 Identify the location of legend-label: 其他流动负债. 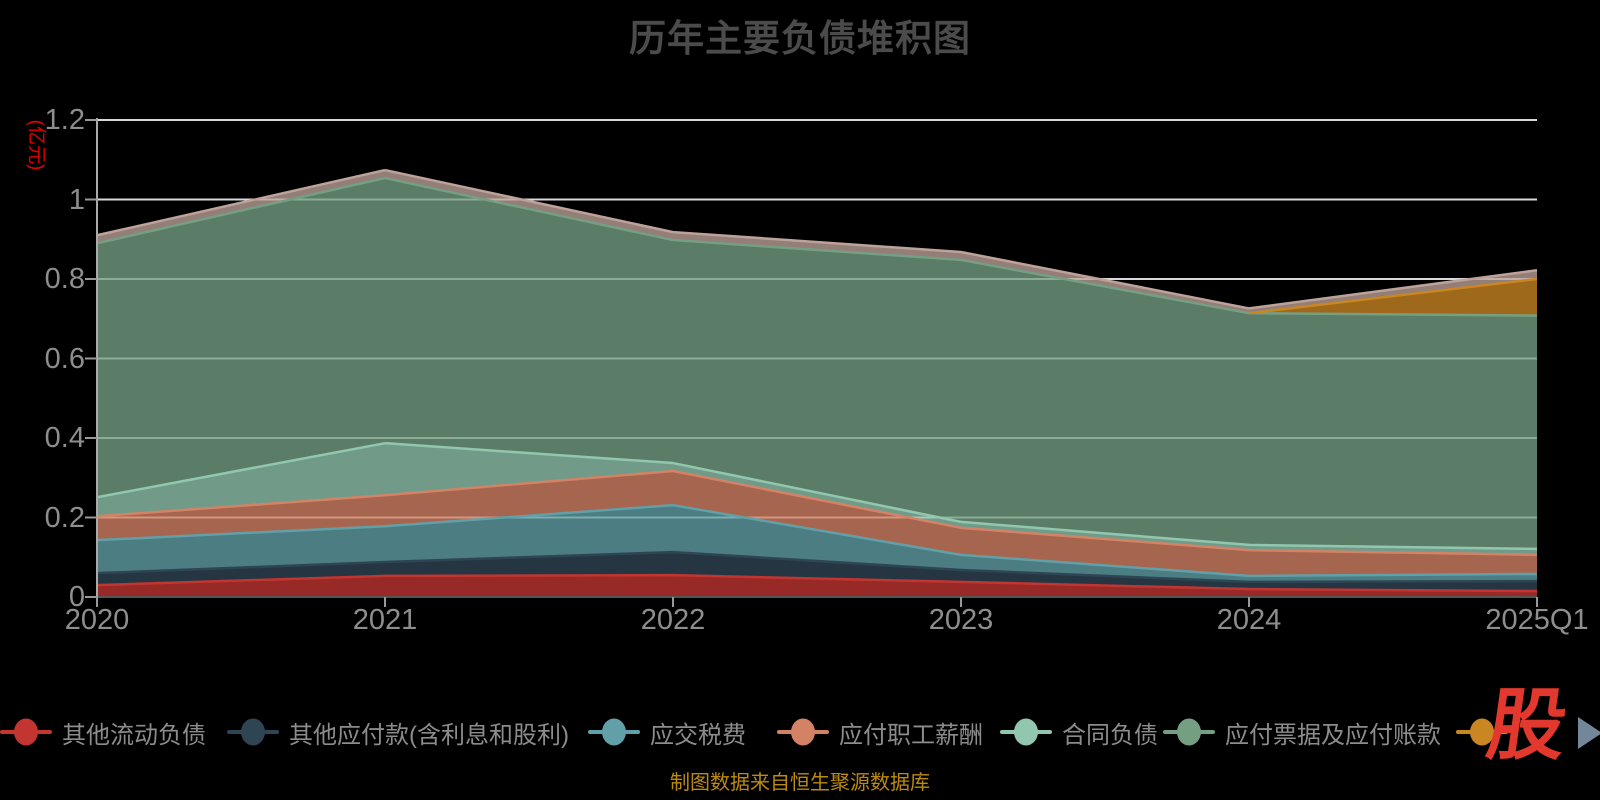
(134, 735).